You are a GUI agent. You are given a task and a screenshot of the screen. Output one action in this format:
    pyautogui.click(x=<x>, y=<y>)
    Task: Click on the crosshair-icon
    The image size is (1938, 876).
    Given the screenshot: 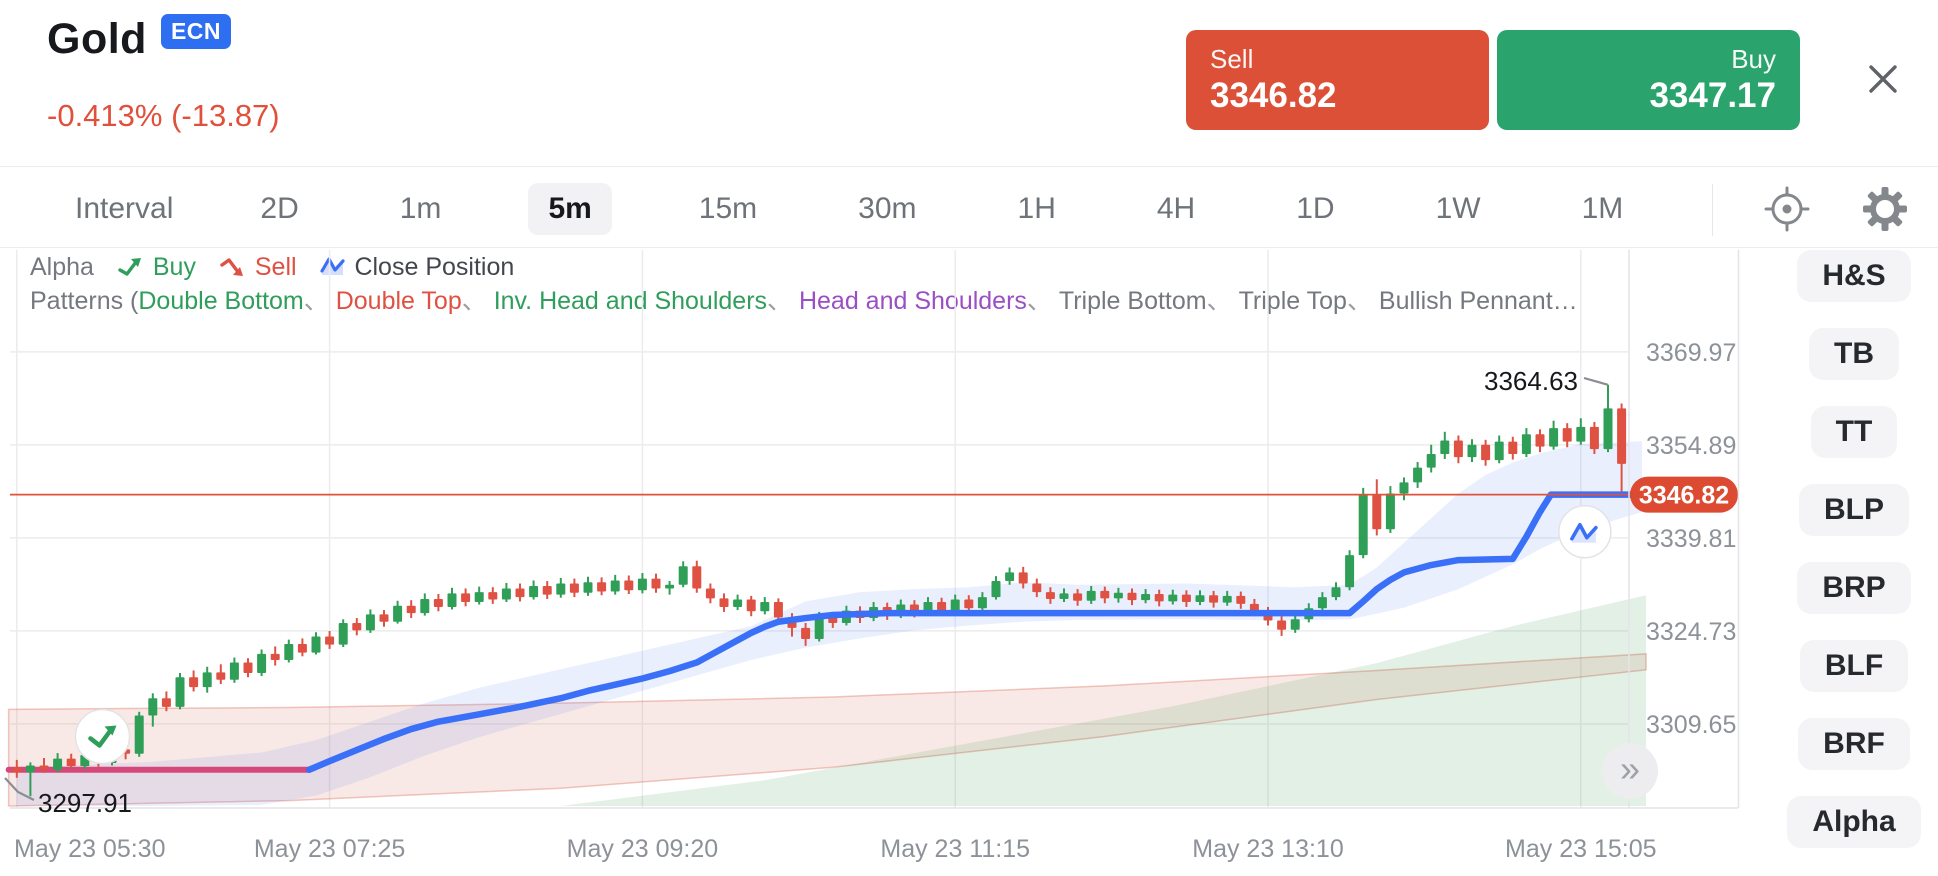 What is the action you would take?
    pyautogui.click(x=1787, y=209)
    